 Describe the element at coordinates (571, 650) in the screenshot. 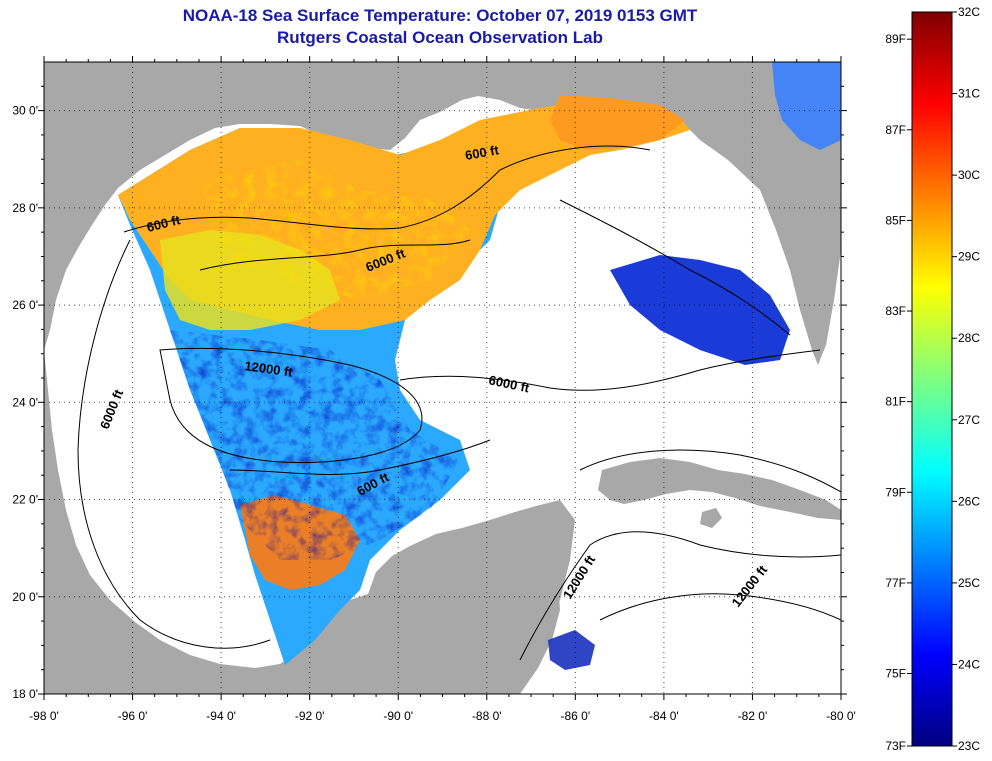

I see `swath-region-yucatan-channel` at that location.